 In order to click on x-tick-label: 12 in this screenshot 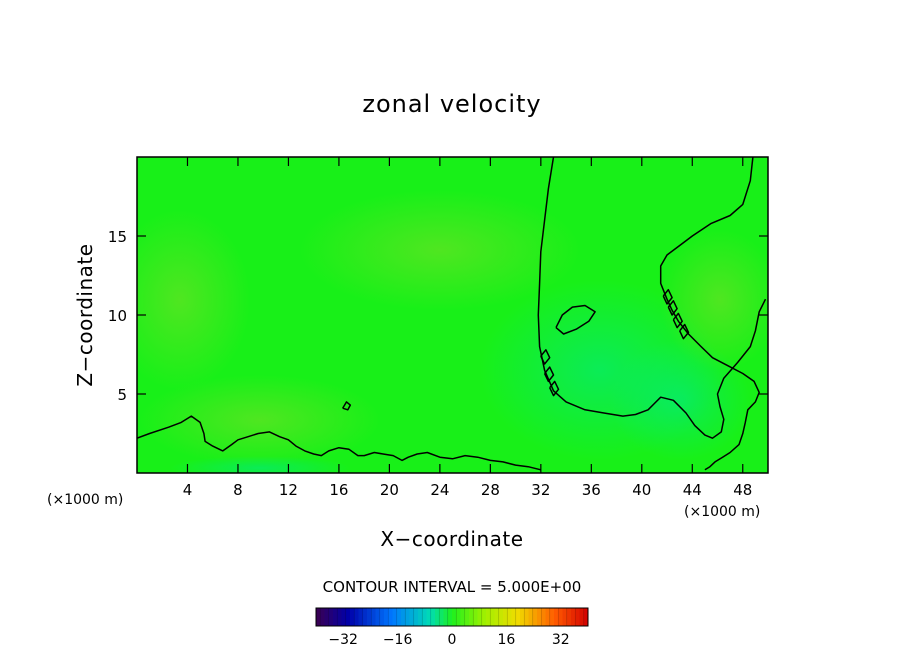, I will do `click(288, 490)`.